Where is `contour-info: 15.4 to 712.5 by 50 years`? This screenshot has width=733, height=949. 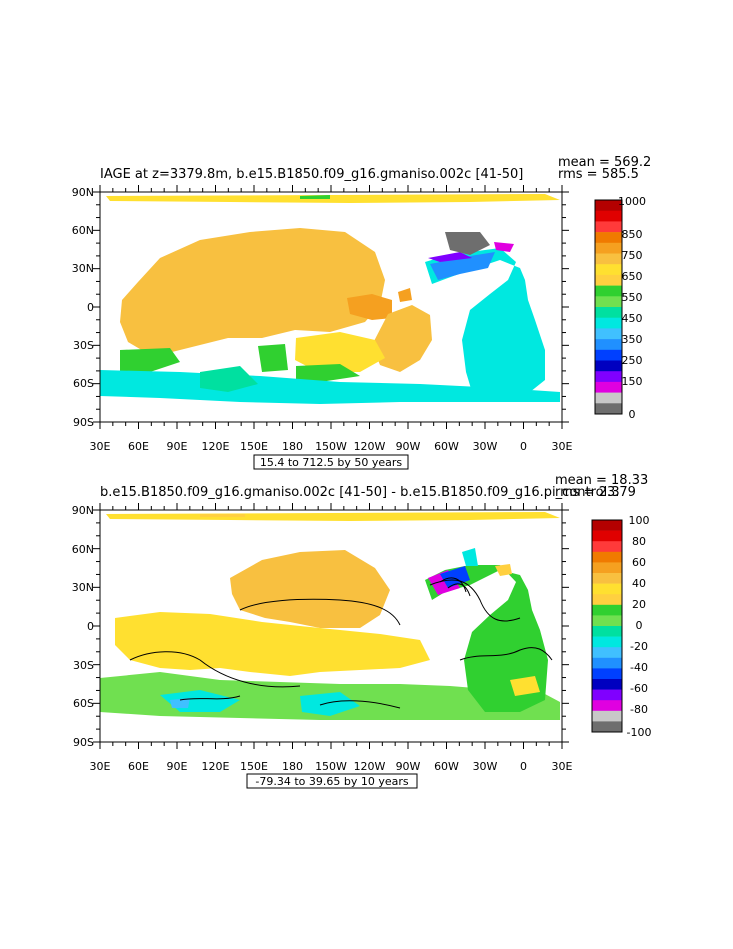 contour-info: 15.4 to 712.5 by 50 years is located at coordinates (331, 462).